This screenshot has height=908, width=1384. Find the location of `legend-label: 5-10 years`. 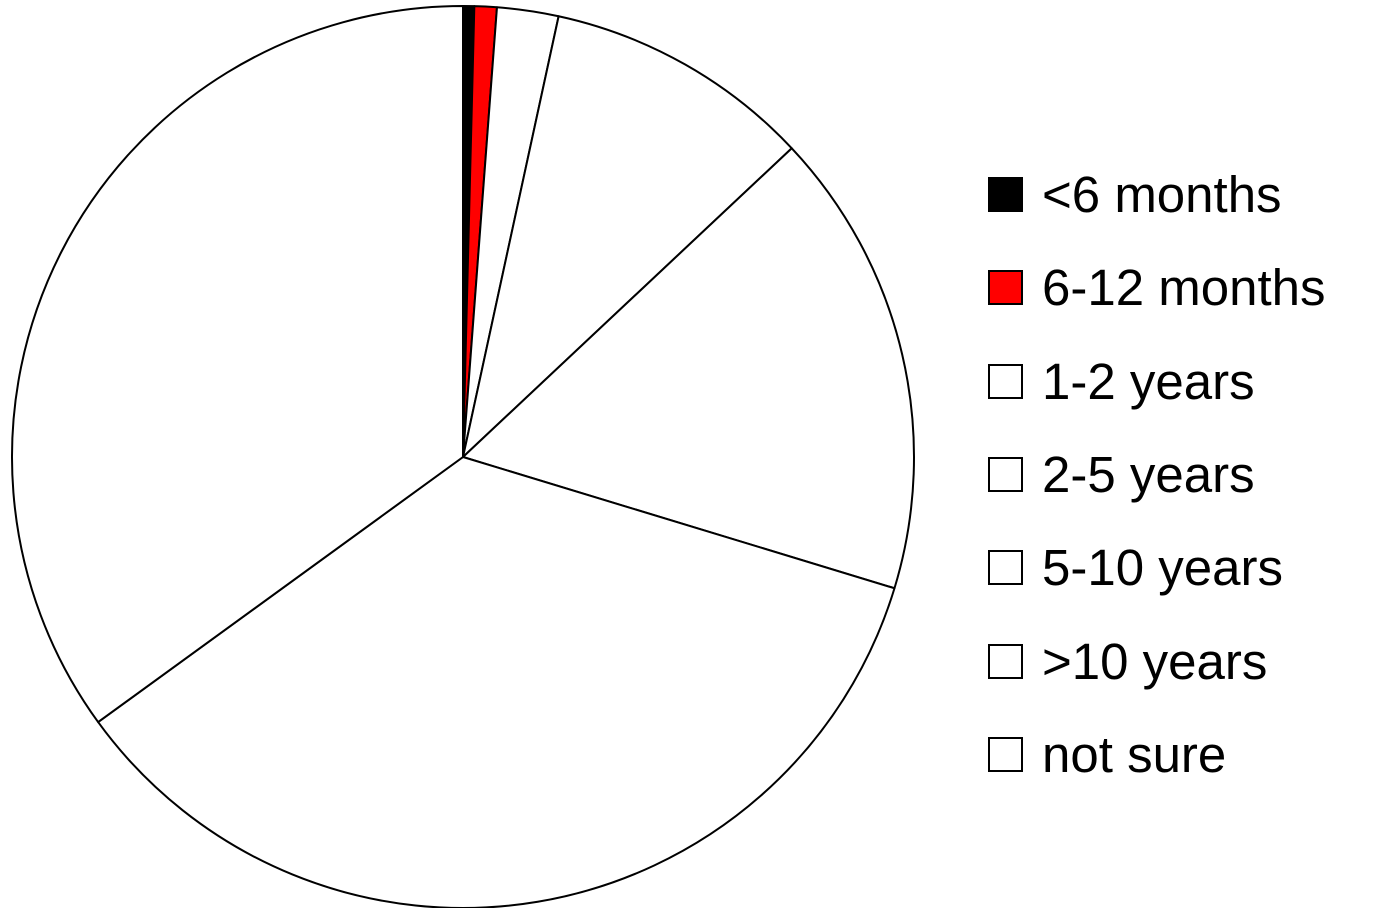

legend-label: 5-10 years is located at coordinates (1162, 568).